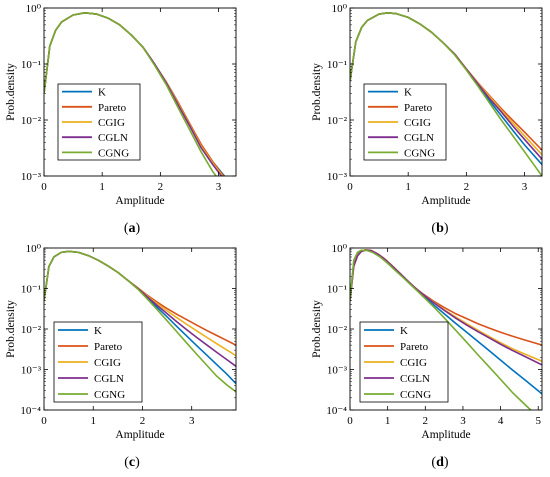 Image resolution: width=550 pixels, height=477 pixels. I want to click on panel-label: (b), so click(439, 228).